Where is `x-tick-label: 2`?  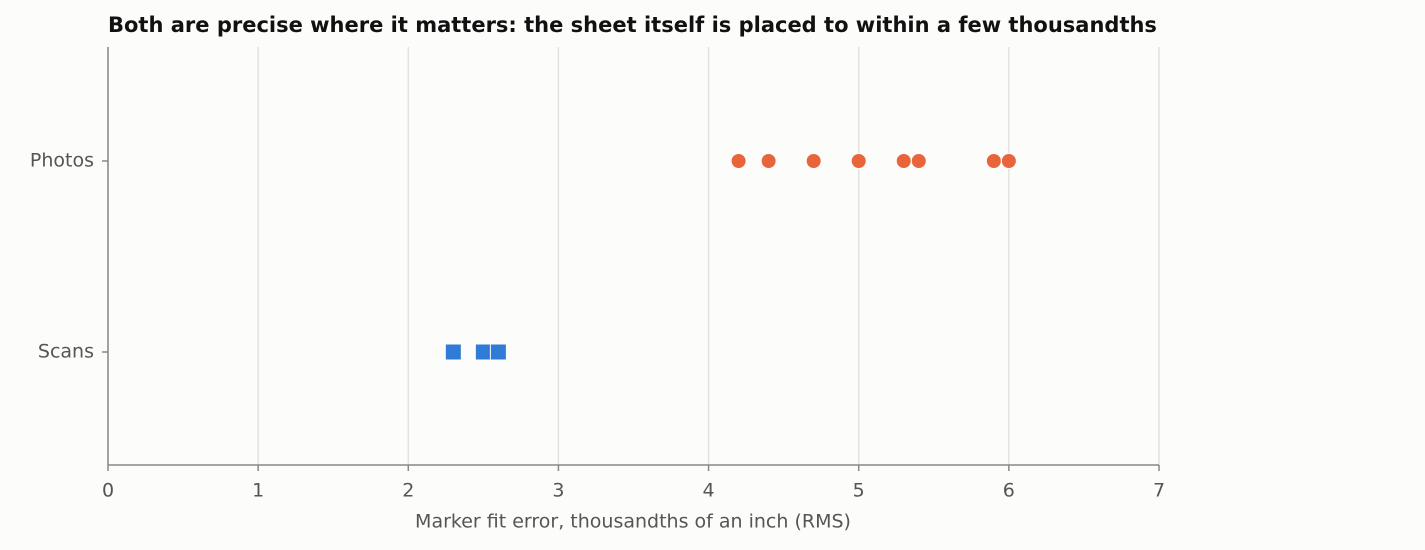
x-tick-label: 2 is located at coordinates (408, 491).